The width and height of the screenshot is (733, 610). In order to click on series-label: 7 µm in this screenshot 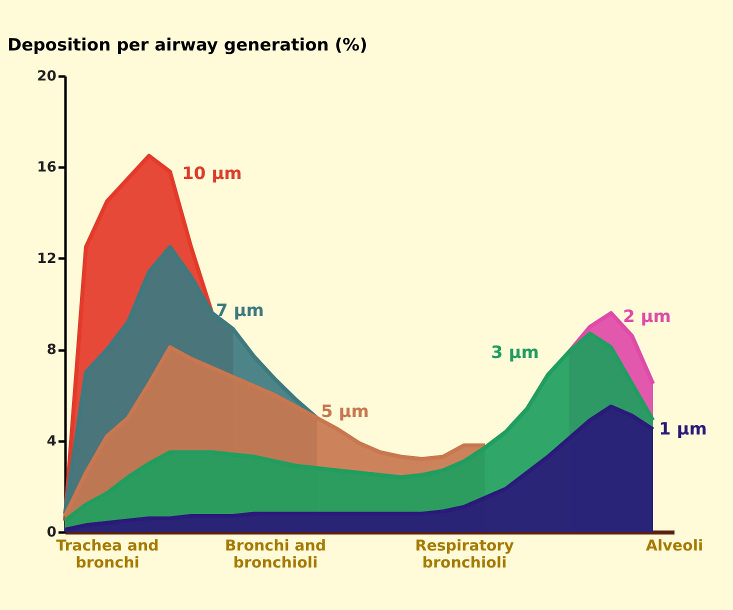, I will do `click(240, 311)`.